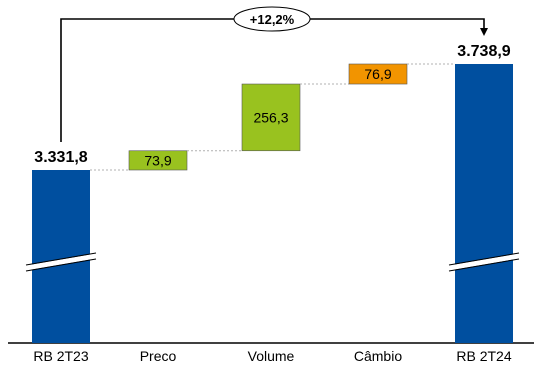  What do you see at coordinates (484, 259) in the screenshot?
I see `end-total-break-line-top` at bounding box center [484, 259].